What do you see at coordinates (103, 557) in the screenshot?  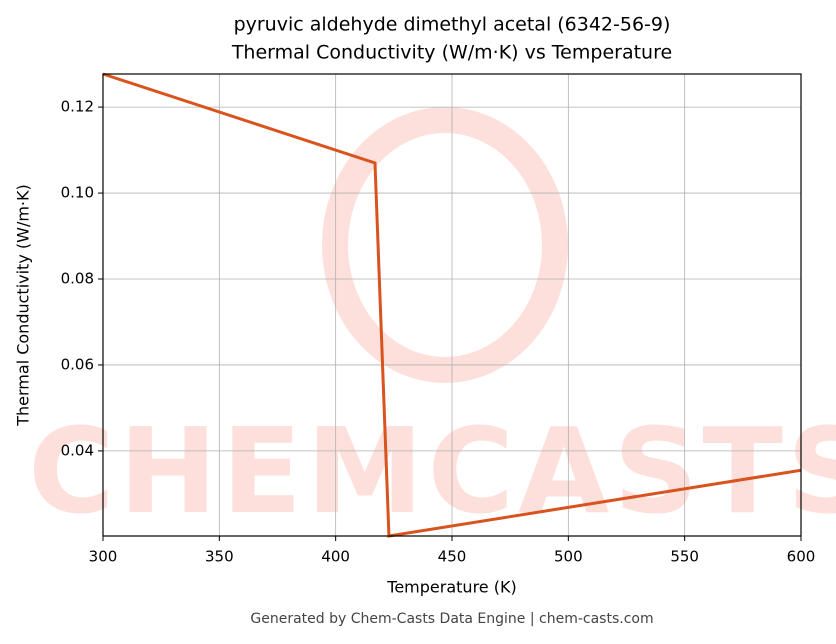 I see `x-tick-label: 300` at bounding box center [103, 557].